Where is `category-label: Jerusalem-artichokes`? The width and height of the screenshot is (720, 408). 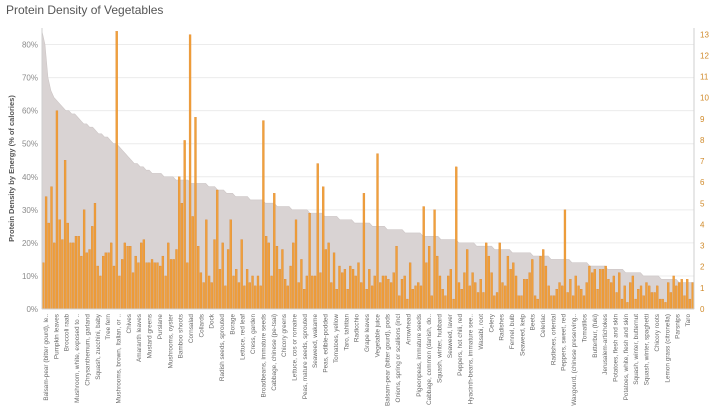
category-label: Jerusalem-artichokes is located at coordinates (605, 344).